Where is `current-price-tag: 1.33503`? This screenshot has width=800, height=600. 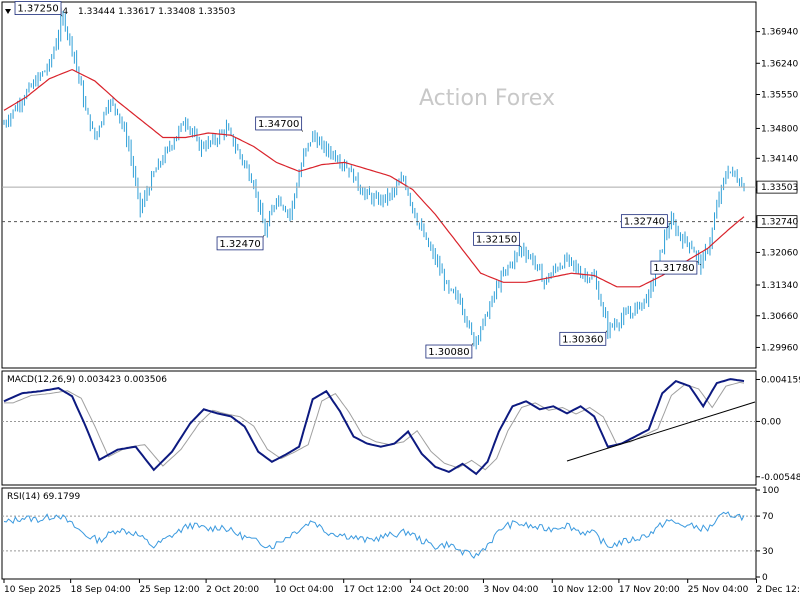 current-price-tag: 1.33503 is located at coordinates (777, 187).